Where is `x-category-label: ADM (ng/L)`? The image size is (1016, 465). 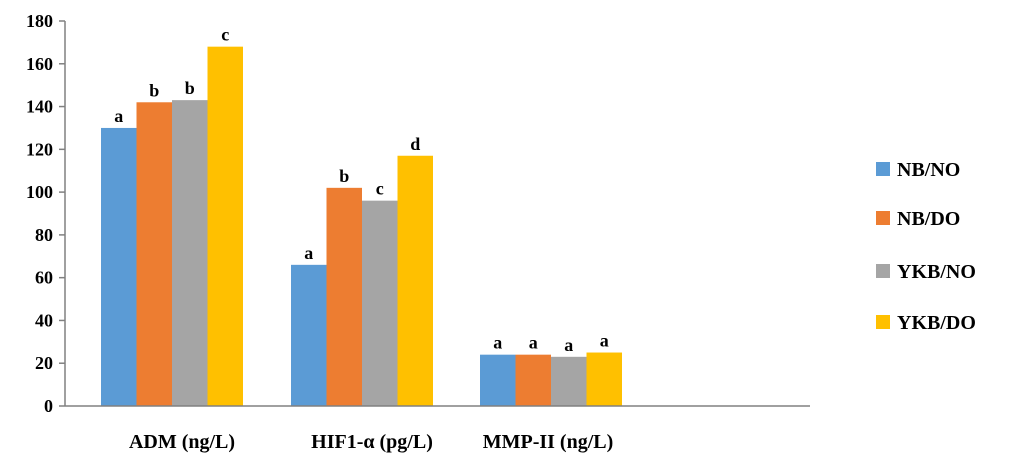
x-category-label: ADM (ng/L) is located at coordinates (182, 442).